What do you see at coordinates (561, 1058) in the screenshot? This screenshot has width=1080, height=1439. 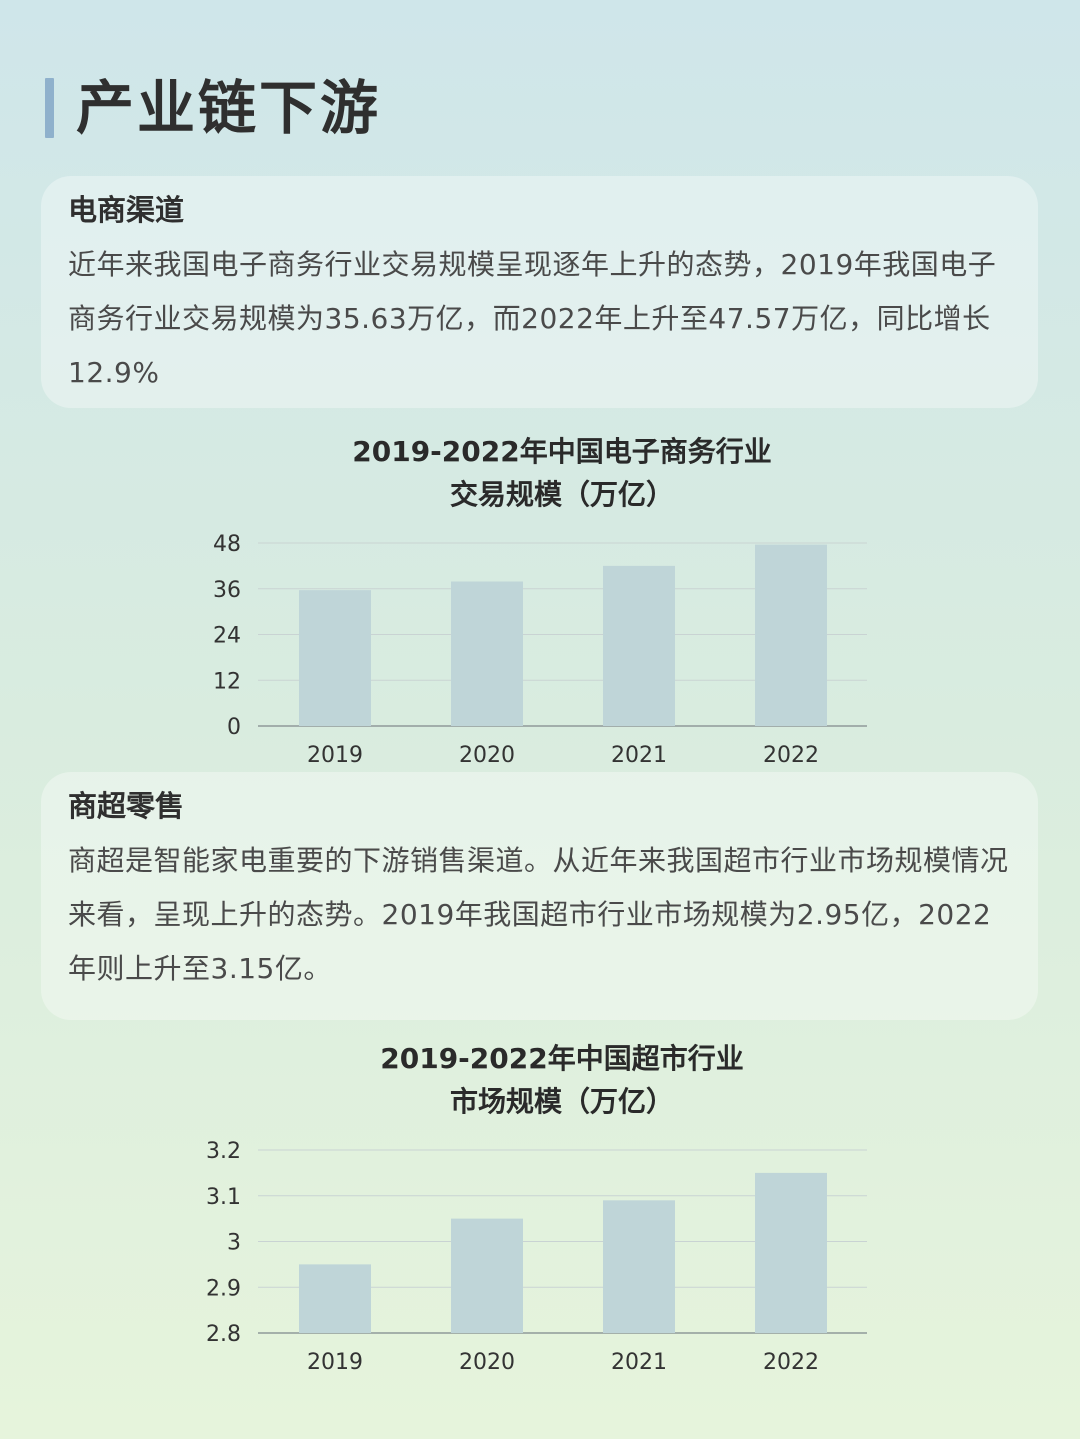 I see `chart-title-line-1: 2019-2022年中国超市行业` at bounding box center [561, 1058].